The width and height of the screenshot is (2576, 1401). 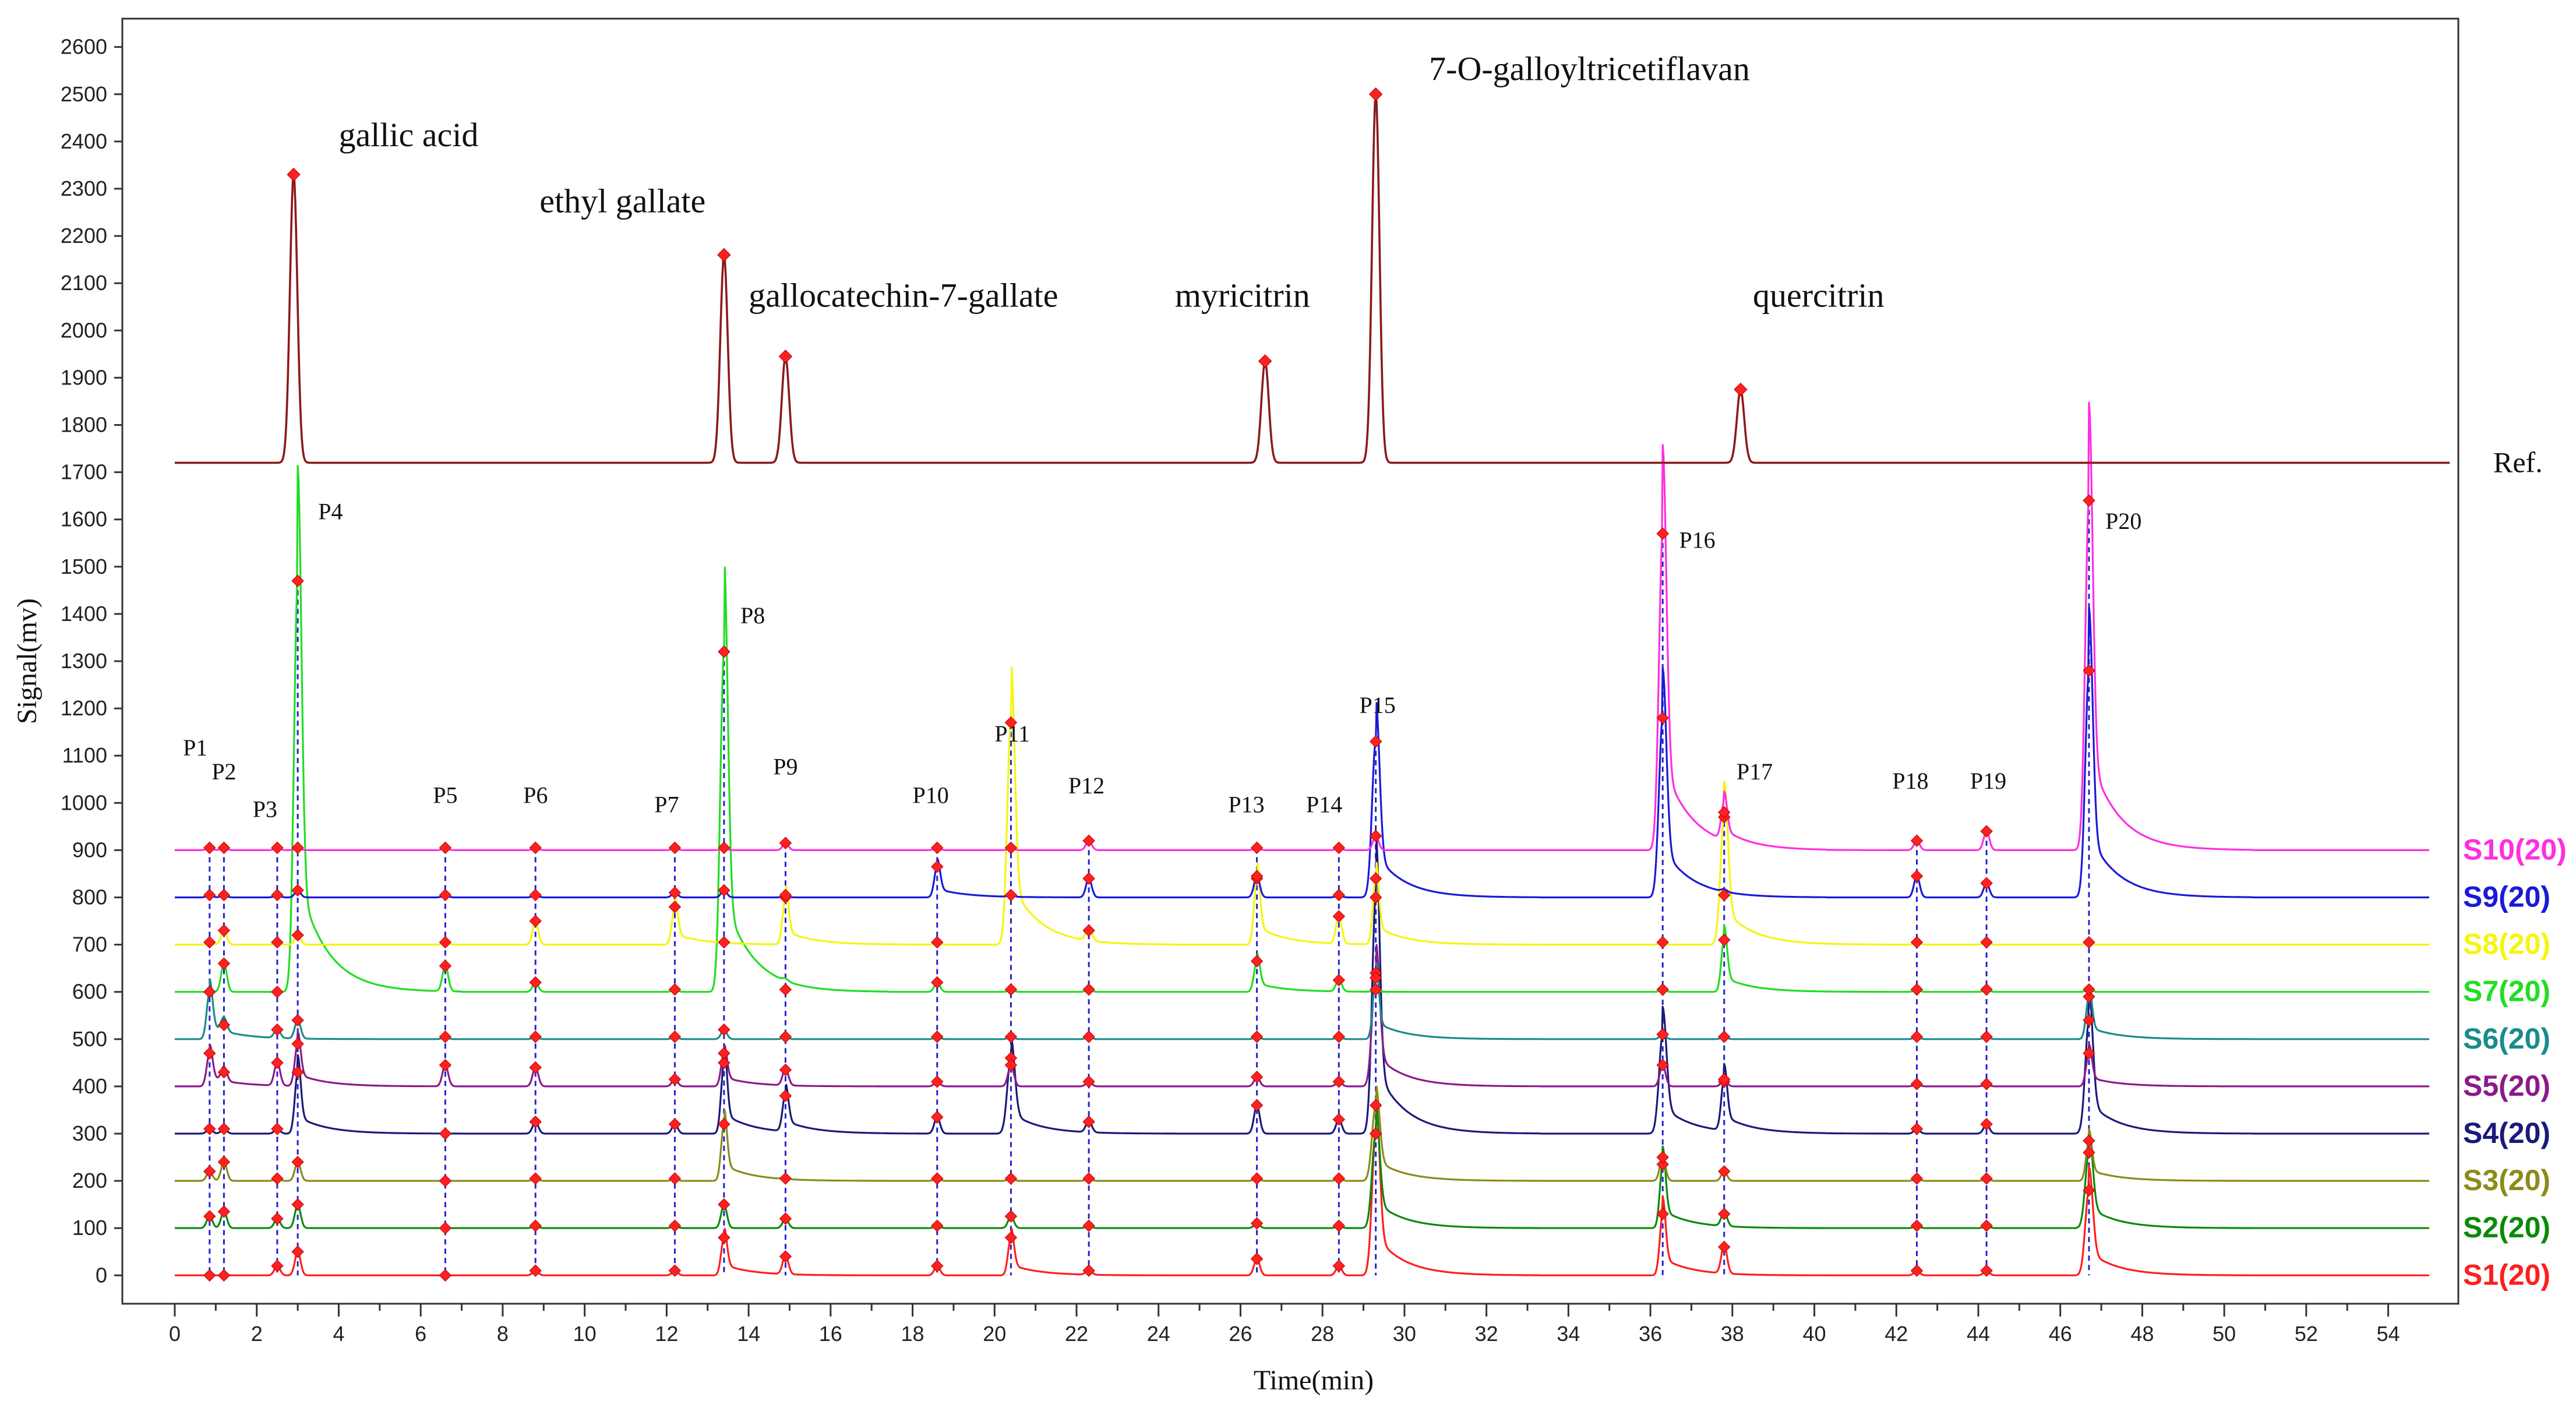 I want to click on reference-peak-marker, so click(x=724, y=255).